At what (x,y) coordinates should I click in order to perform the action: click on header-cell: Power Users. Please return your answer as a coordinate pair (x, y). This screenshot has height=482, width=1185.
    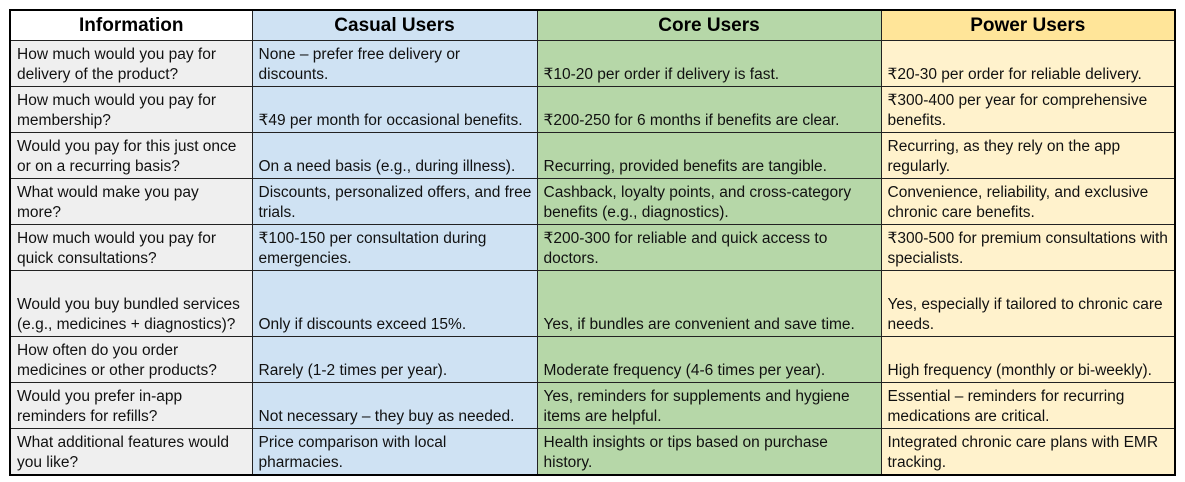
    Looking at the image, I should click on (1028, 25).